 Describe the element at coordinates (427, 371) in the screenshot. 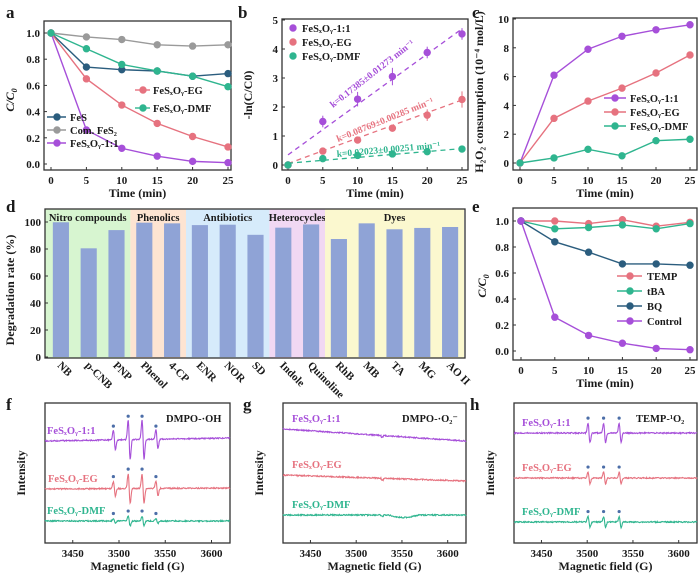

I see `x-tick-label: MG` at that location.